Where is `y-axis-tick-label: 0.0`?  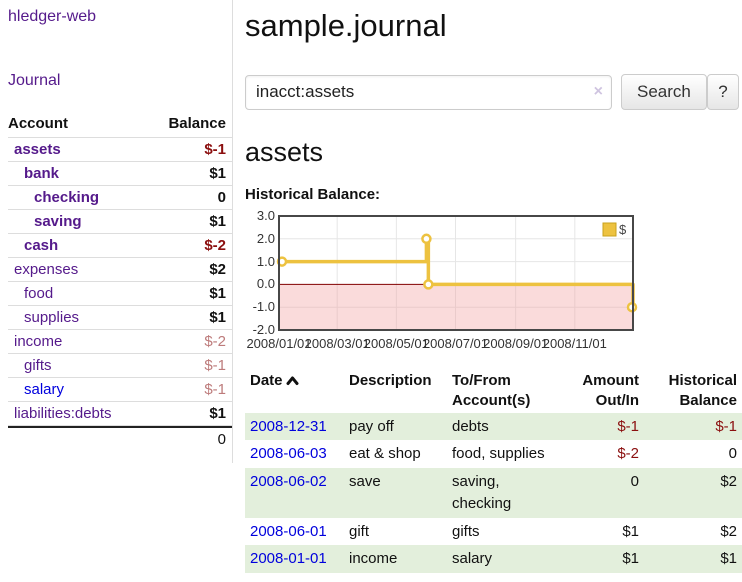 y-axis-tick-label: 0.0 is located at coordinates (265, 284).